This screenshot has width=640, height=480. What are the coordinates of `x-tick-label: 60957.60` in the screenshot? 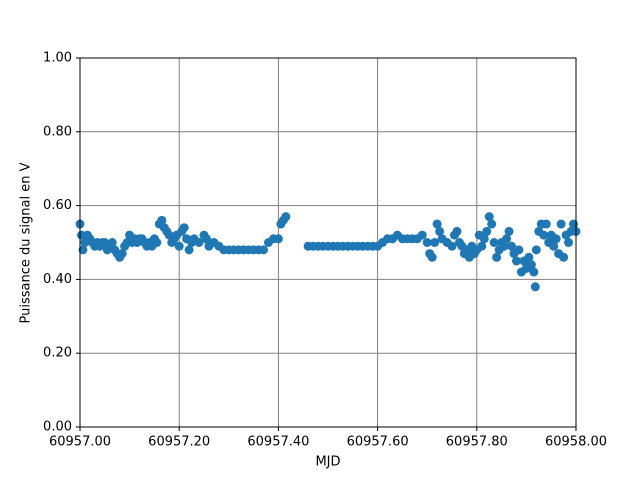 It's located at (378, 442).